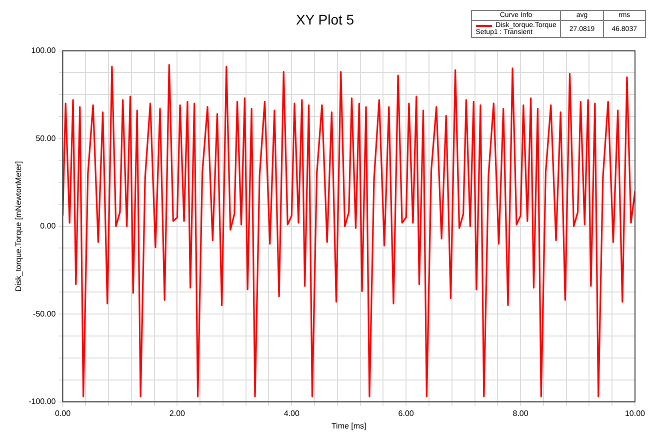  Describe the element at coordinates (43, 51) in the screenshot. I see `y-tick-label: 100.00` at that location.